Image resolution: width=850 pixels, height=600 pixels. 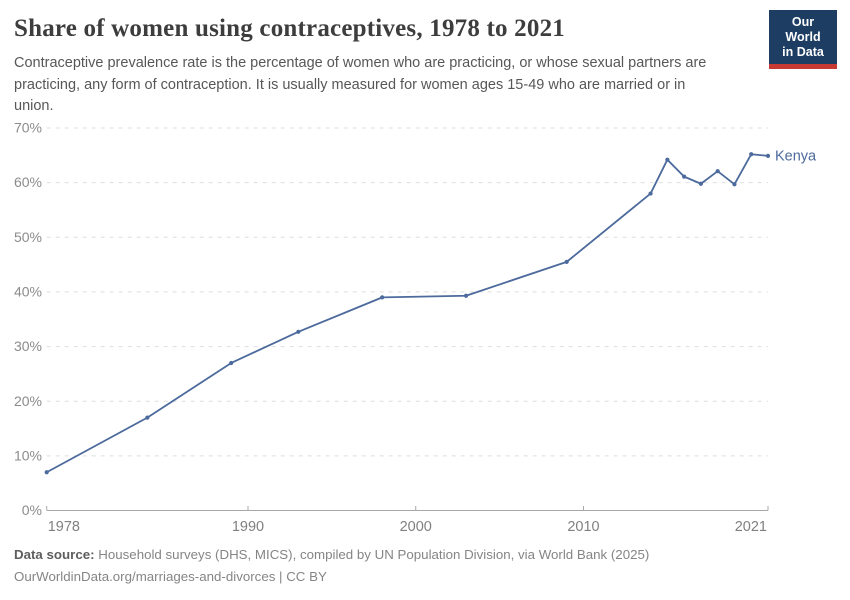 I want to click on y-axis-label: 40%, so click(x=28, y=292).